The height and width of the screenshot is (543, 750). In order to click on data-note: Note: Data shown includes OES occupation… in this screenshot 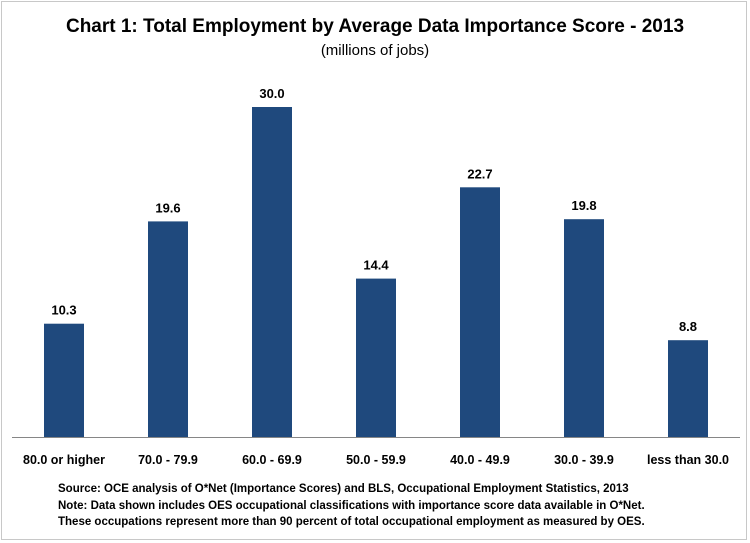, I will do `click(351, 505)`.